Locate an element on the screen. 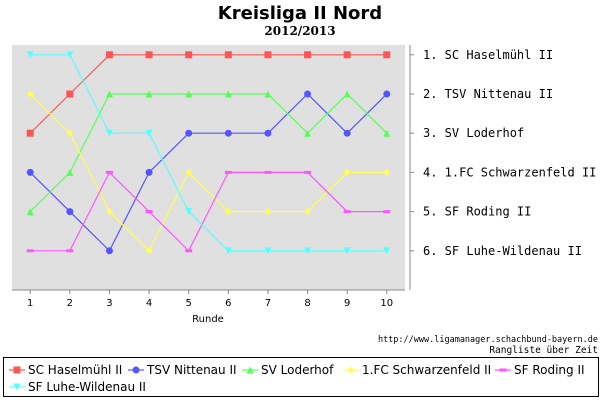 Image resolution: width=600 pixels, height=400 pixels. chart-subtitle: 2012/2013 is located at coordinates (299, 31).